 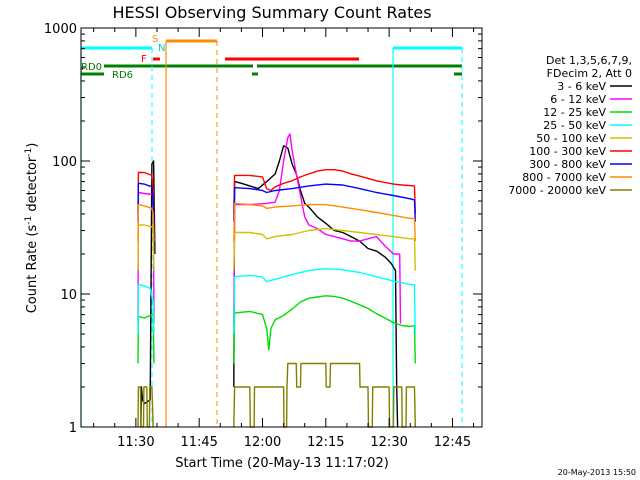 I want to click on timestamp-label: 20-May-2013 15:50, so click(x=597, y=472).